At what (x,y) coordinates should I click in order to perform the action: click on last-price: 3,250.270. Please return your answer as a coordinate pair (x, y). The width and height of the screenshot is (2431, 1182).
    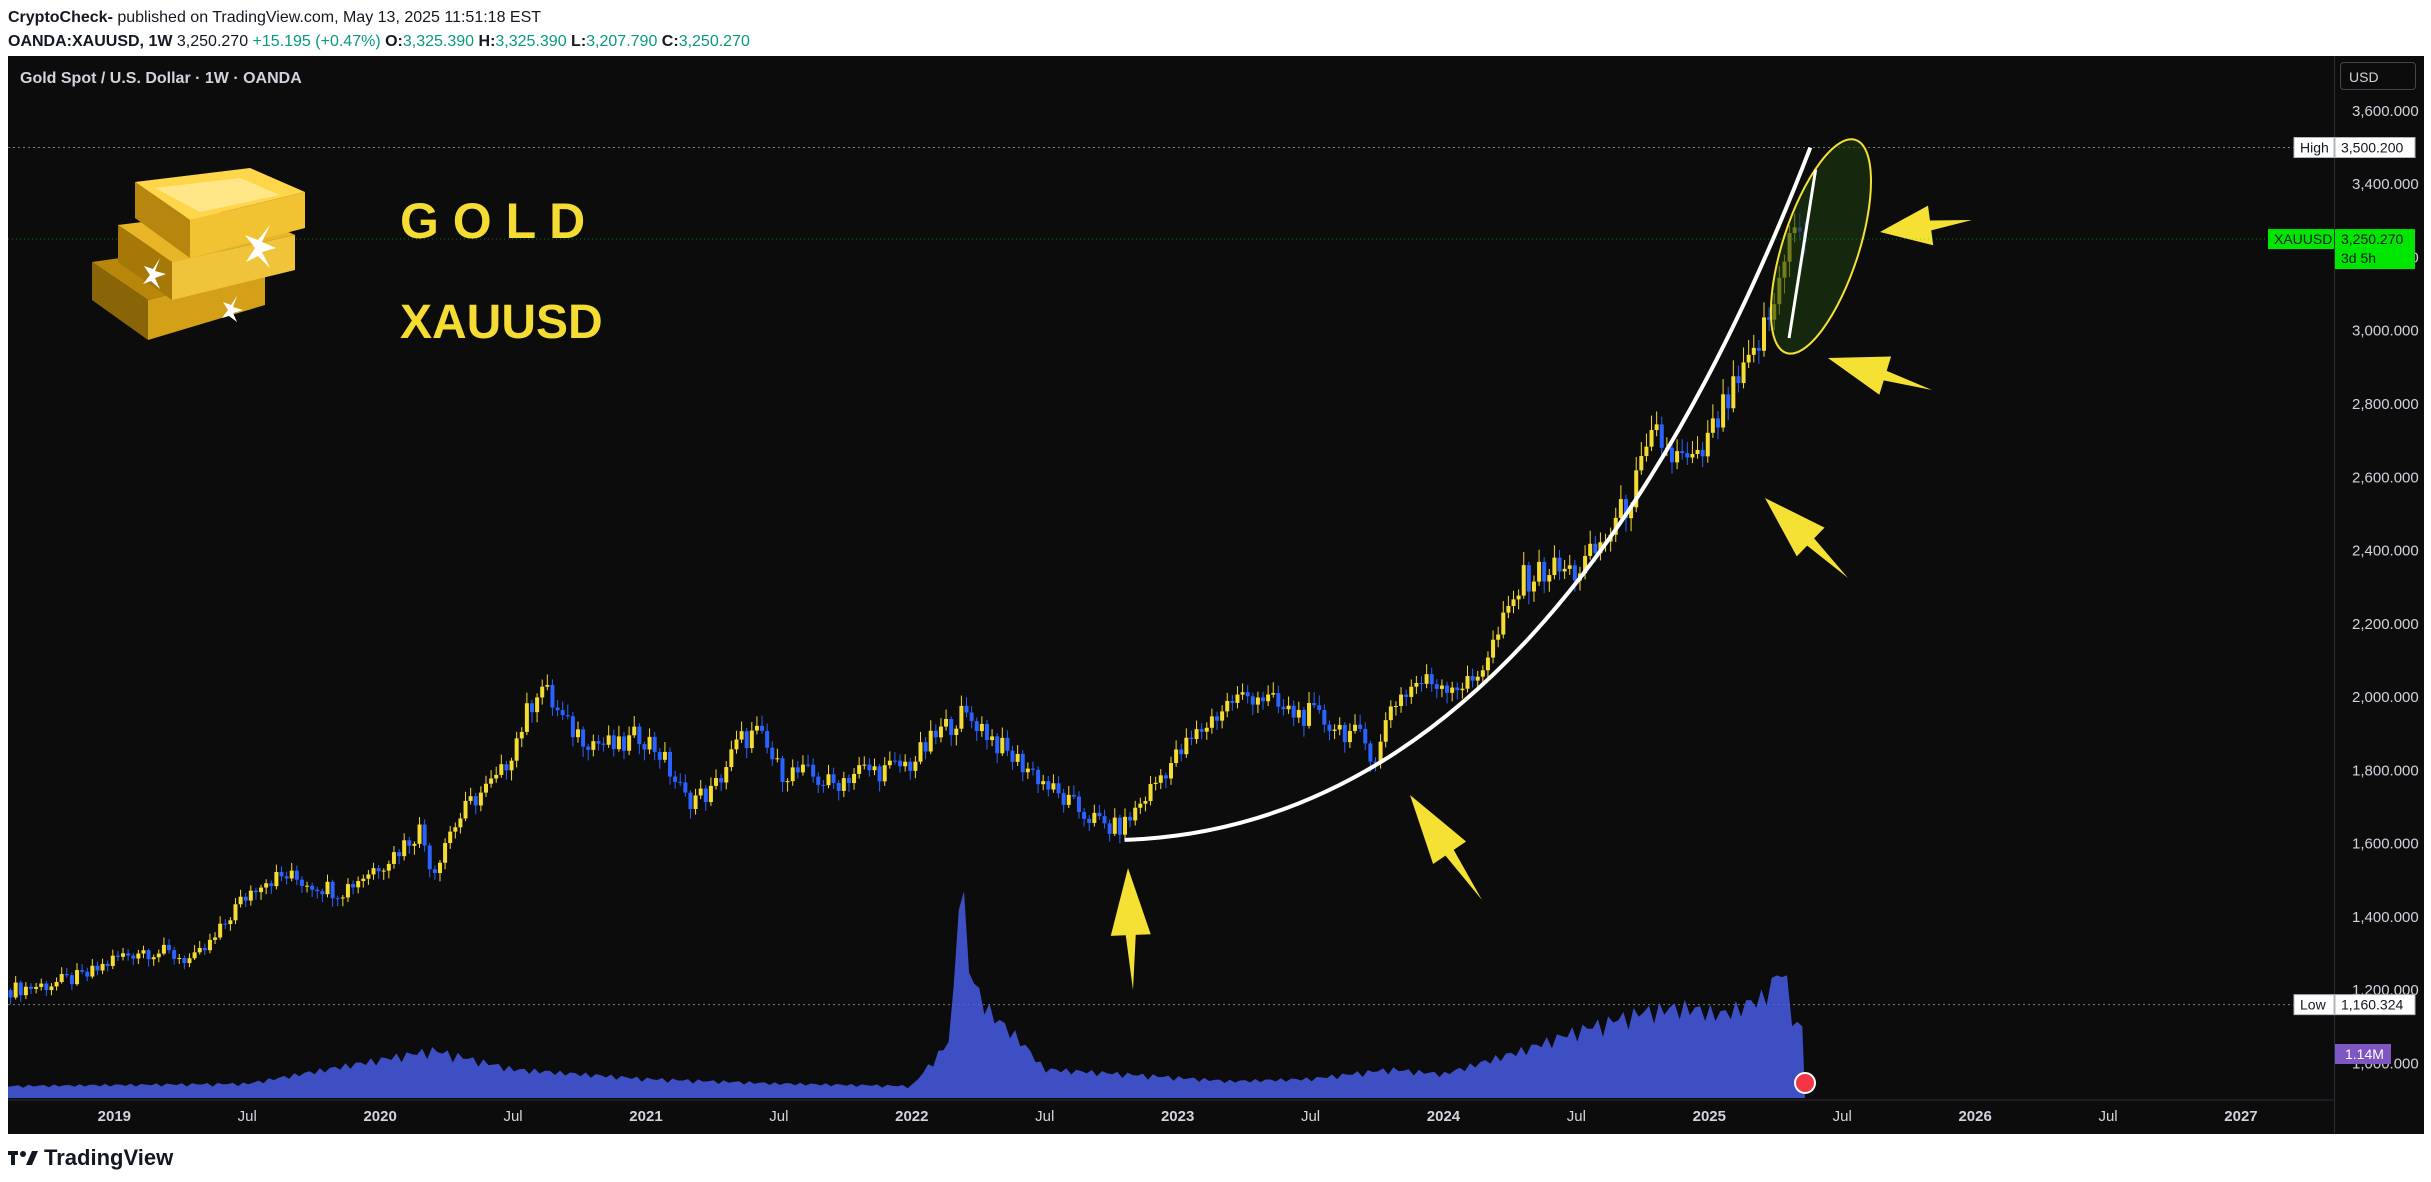
    Looking at the image, I should click on (212, 41).